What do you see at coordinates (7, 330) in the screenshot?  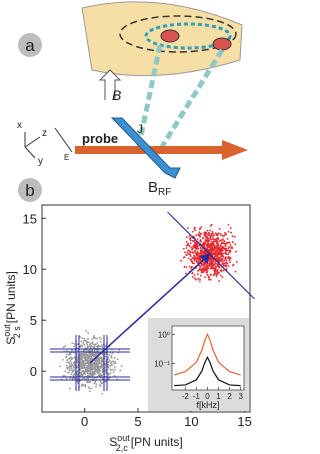 I see `label-sup: out` at bounding box center [7, 330].